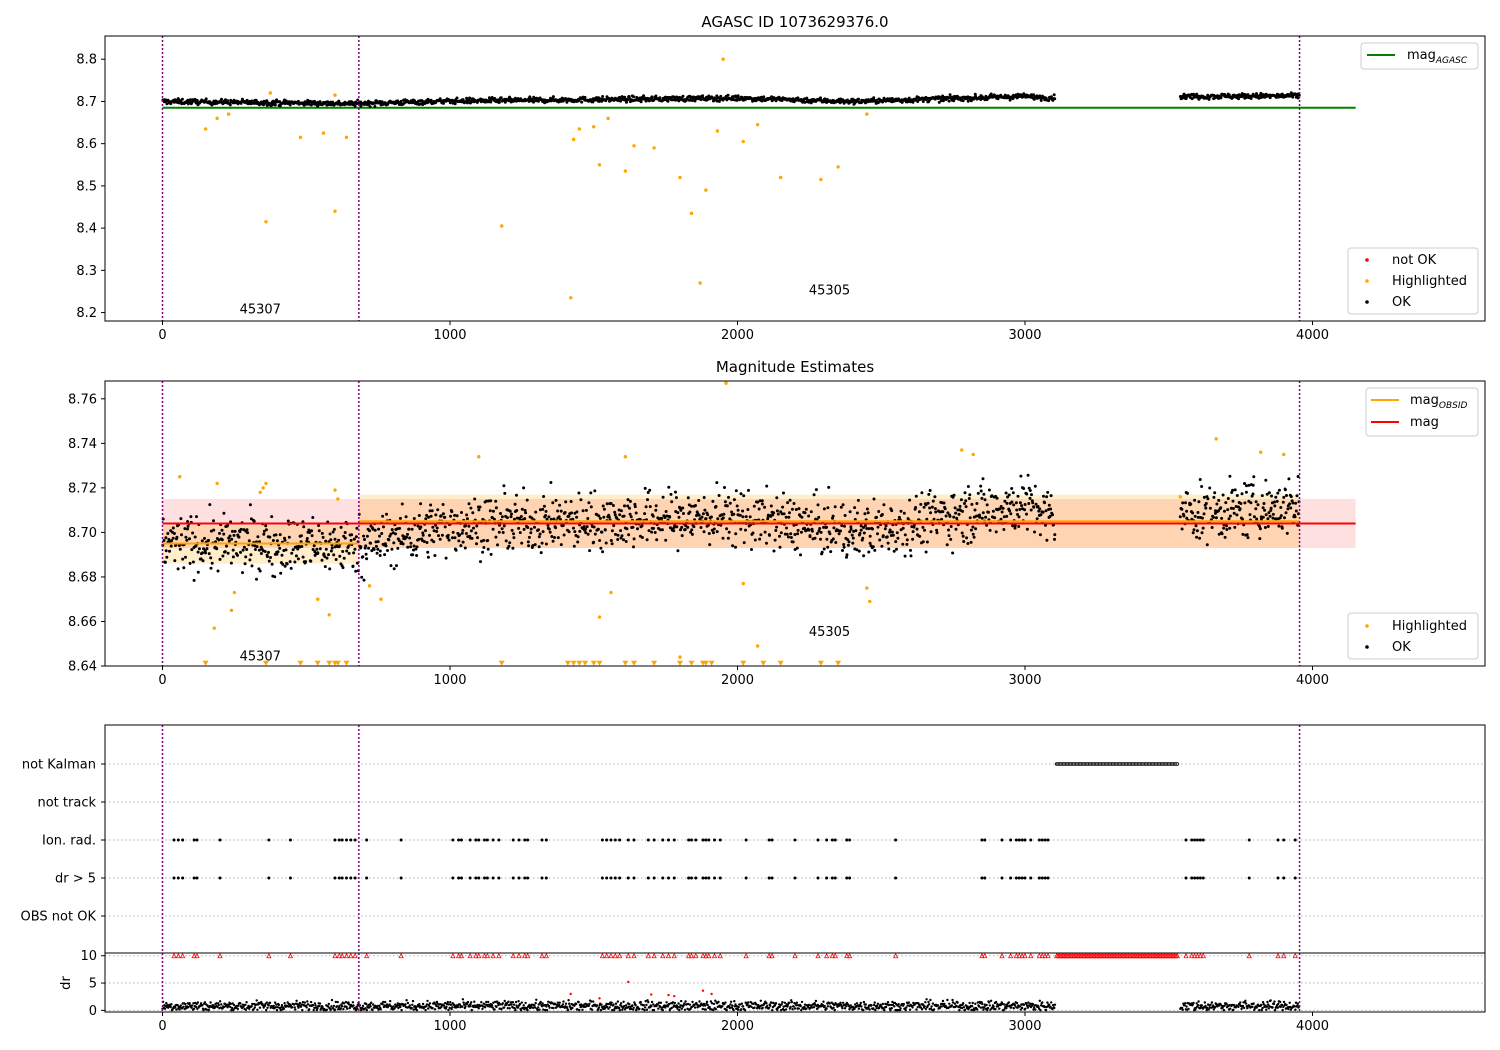 This screenshot has height=1050, width=1500. What do you see at coordinates (86, 229) in the screenshot?
I see `y-tick-label: 8.4` at bounding box center [86, 229].